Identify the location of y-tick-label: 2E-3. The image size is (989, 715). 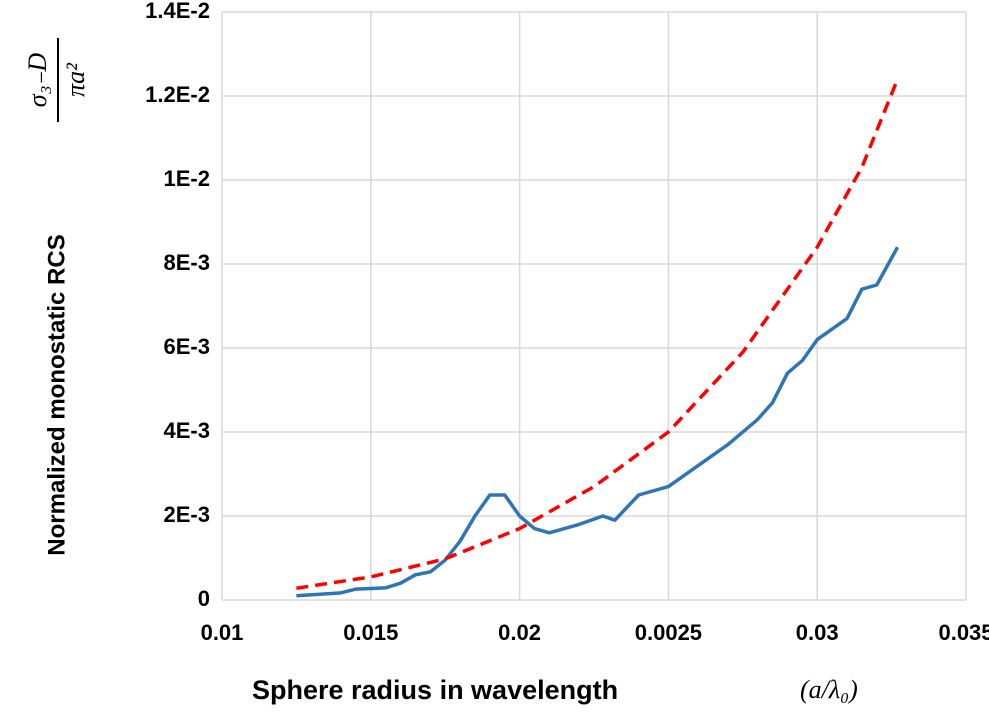
(187, 514).